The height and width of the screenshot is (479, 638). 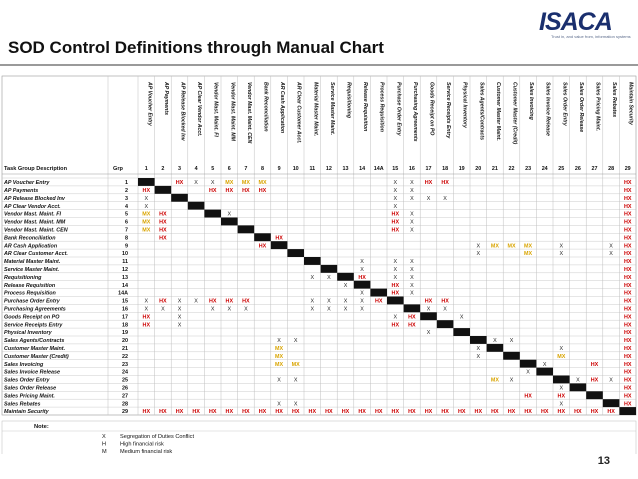 I want to click on legend-text: Medium financial risk, so click(x=146, y=451).